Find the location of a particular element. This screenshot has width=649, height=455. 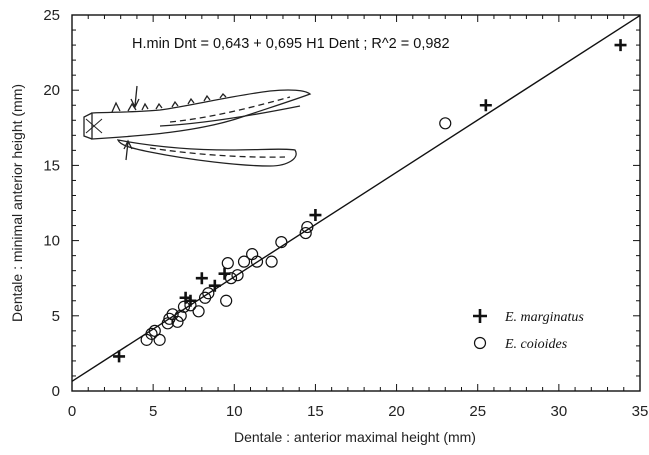

legend-plus-marker is located at coordinates (480, 316).